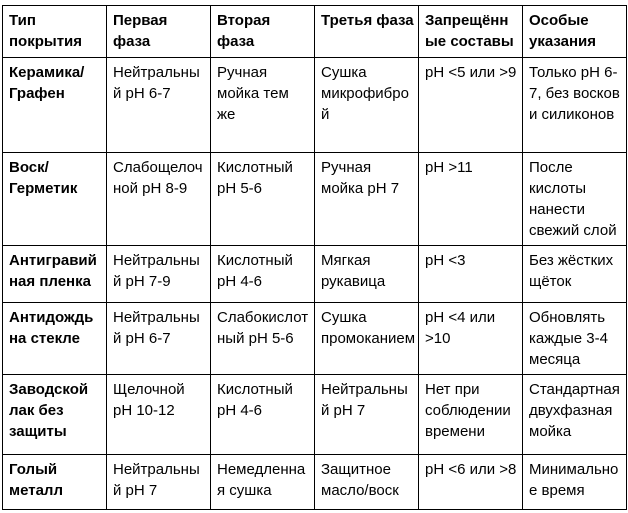  I want to click on table-cell: Защитное масло/воск, so click(366, 482).